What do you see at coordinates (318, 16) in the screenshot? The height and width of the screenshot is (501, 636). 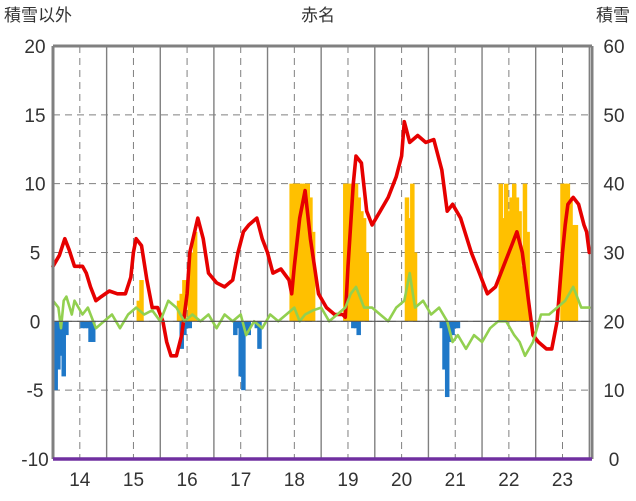 I see `title: 赤名` at bounding box center [318, 16].